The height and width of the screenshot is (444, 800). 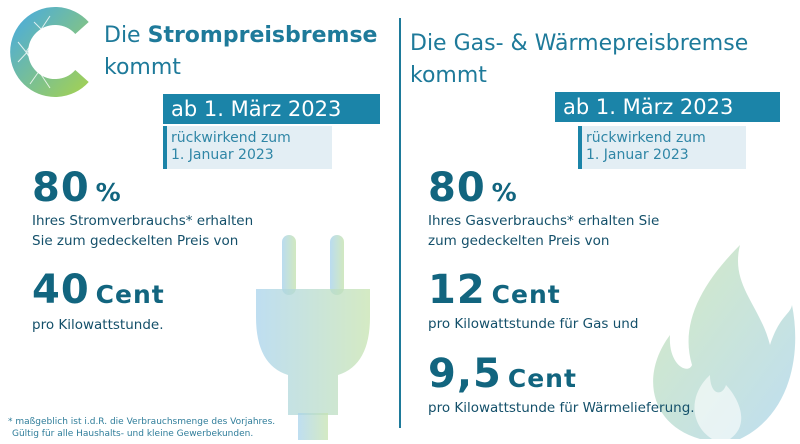 What do you see at coordinates (502, 374) in the screenshot?
I see `right-heat-price: 9,5 Cent` at bounding box center [502, 374].